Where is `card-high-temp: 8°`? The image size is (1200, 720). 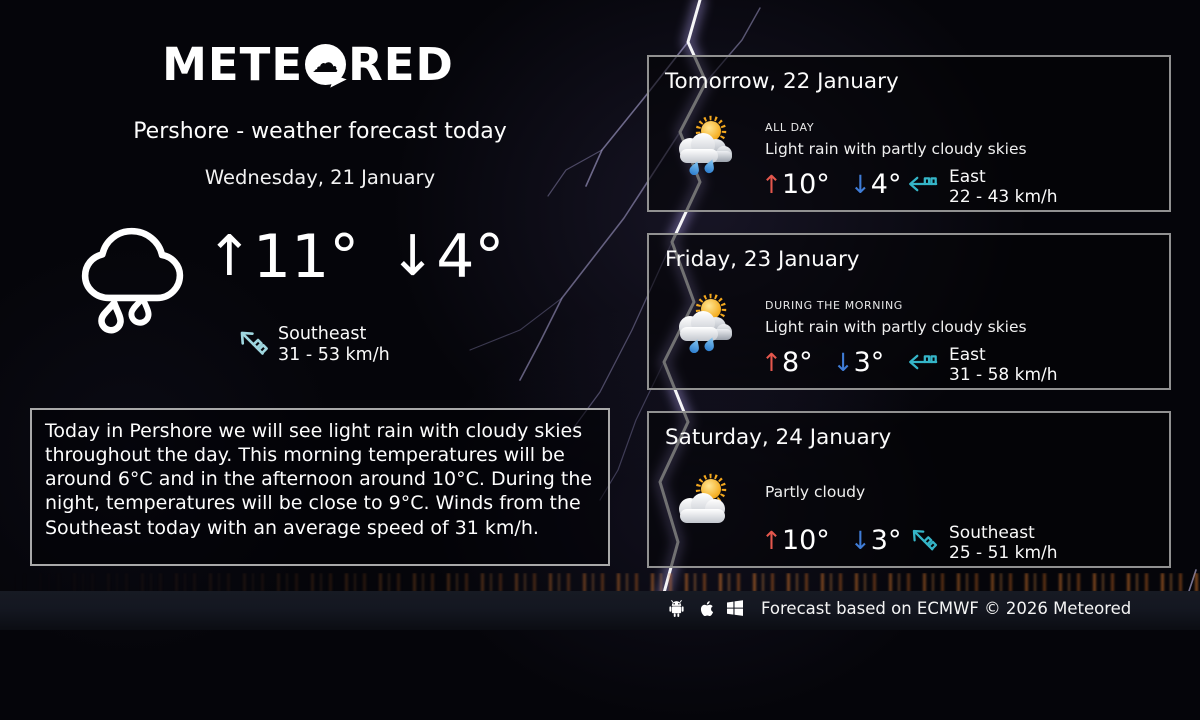 card-high-temp: 8° is located at coordinates (797, 362).